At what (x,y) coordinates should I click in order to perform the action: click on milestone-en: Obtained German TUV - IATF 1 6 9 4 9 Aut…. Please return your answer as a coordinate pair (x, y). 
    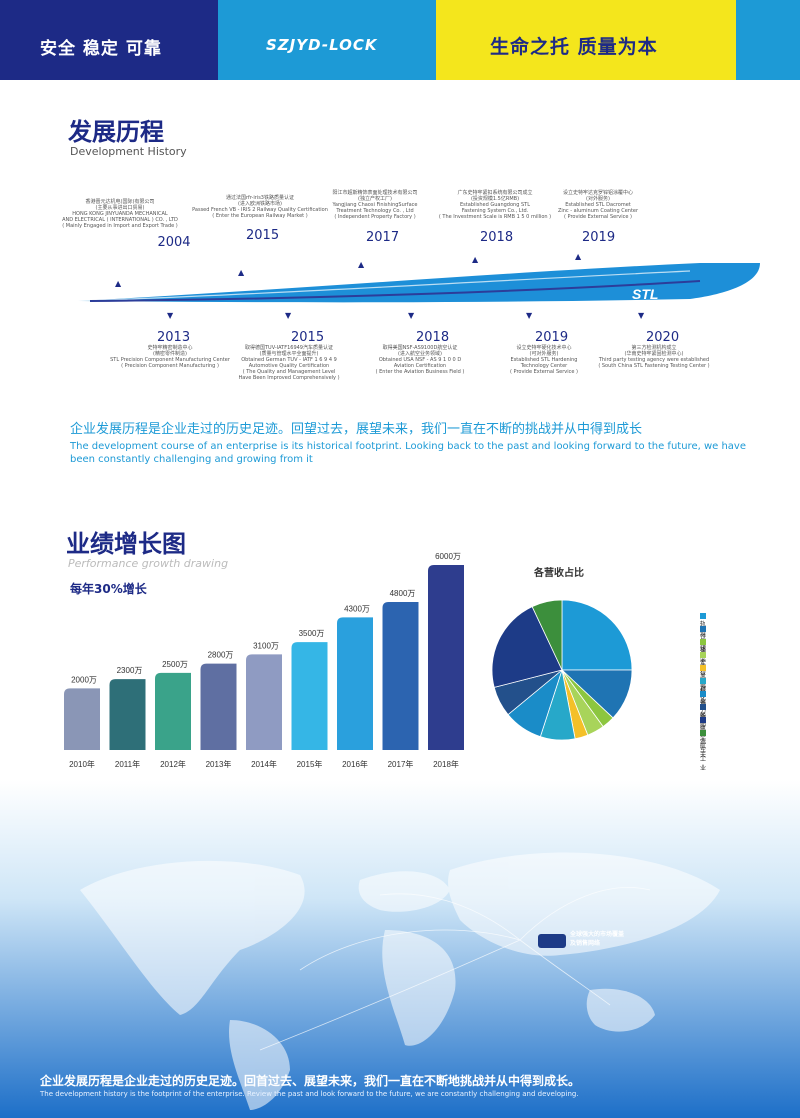
    Looking at the image, I should click on (289, 369).